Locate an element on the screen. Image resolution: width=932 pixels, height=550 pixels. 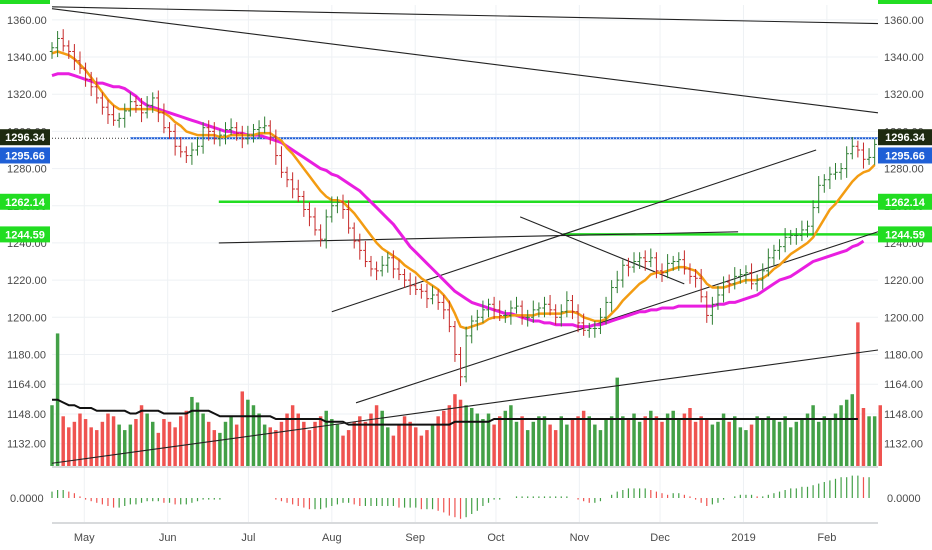
x-axis-label: May is located at coordinates (84, 538).